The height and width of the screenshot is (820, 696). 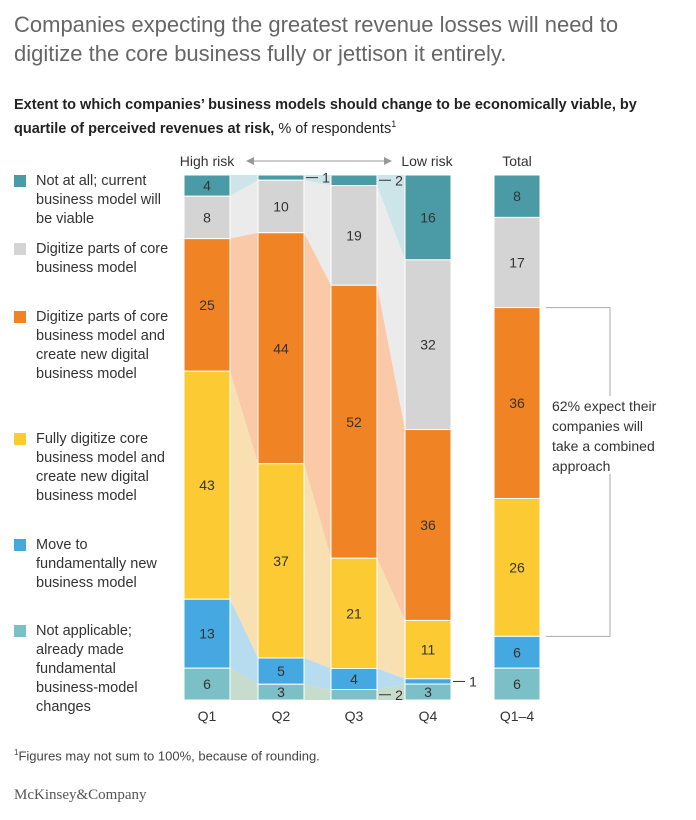 What do you see at coordinates (427, 161) in the screenshot?
I see `low-risk-label: Low risk` at bounding box center [427, 161].